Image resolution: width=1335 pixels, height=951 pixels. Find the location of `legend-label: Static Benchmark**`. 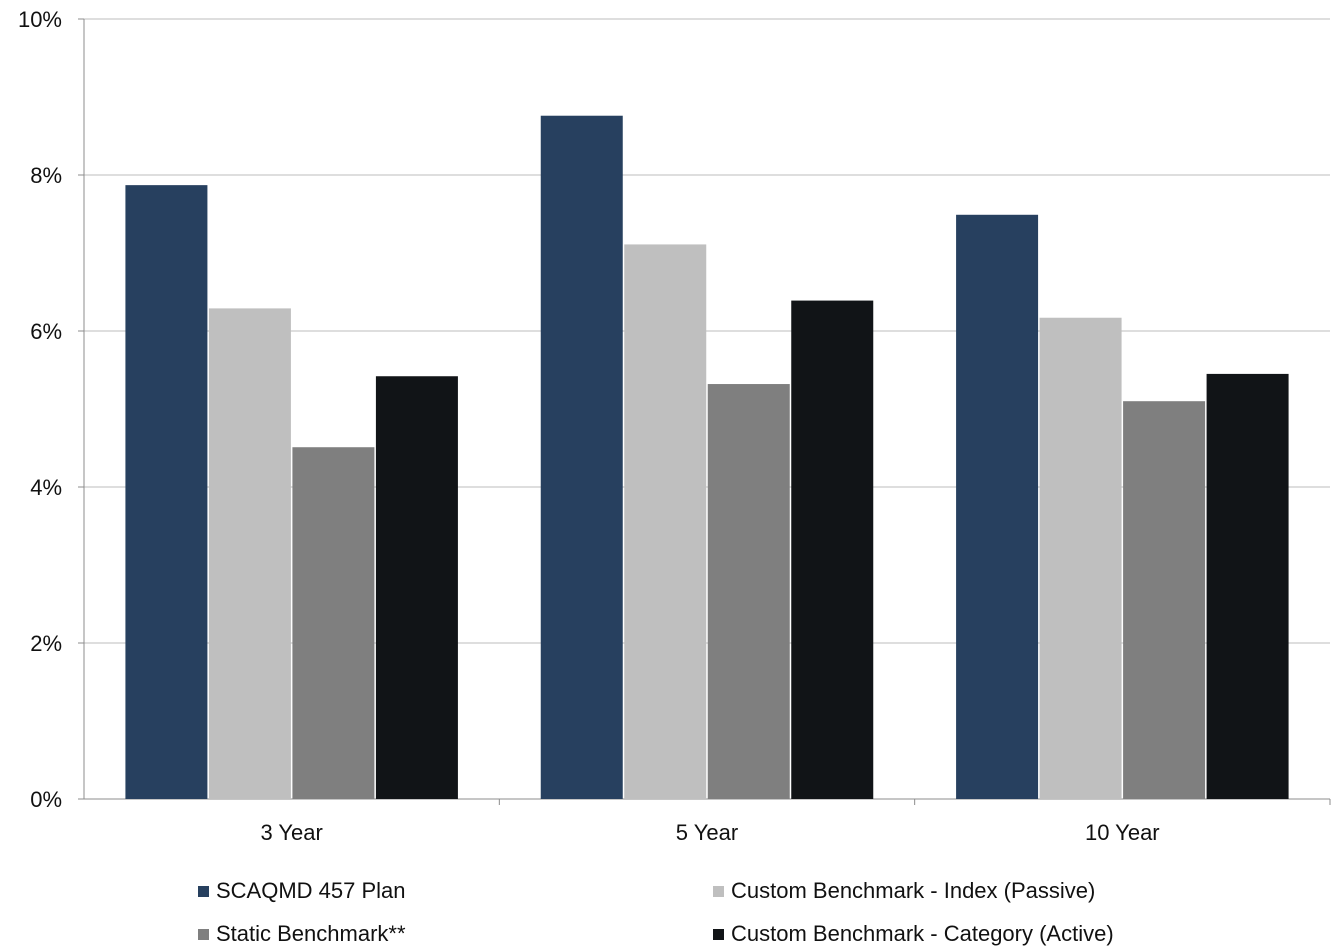

legend-label: Static Benchmark** is located at coordinates (311, 933).